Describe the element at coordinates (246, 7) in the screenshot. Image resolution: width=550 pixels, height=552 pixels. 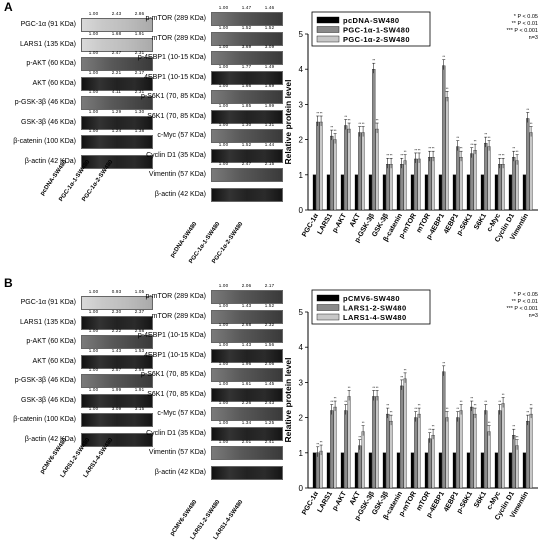
I see `blot-value: 1.47` at that location.